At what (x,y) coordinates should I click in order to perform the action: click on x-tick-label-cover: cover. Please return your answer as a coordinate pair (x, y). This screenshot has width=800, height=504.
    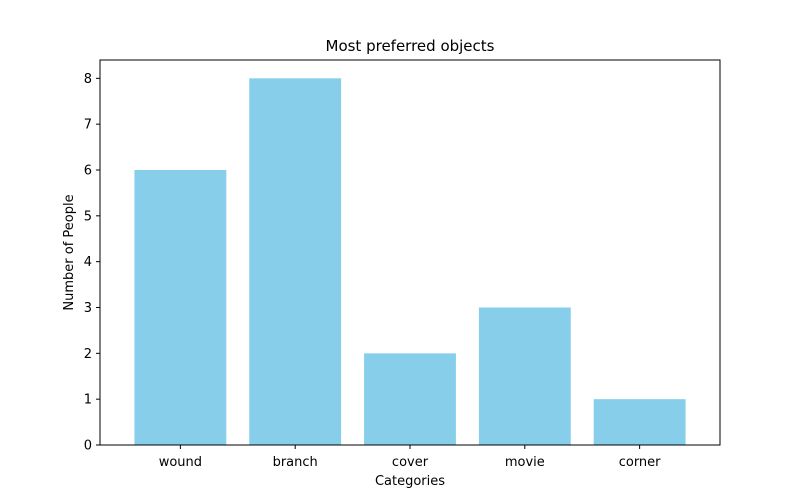
    Looking at the image, I should click on (410, 462).